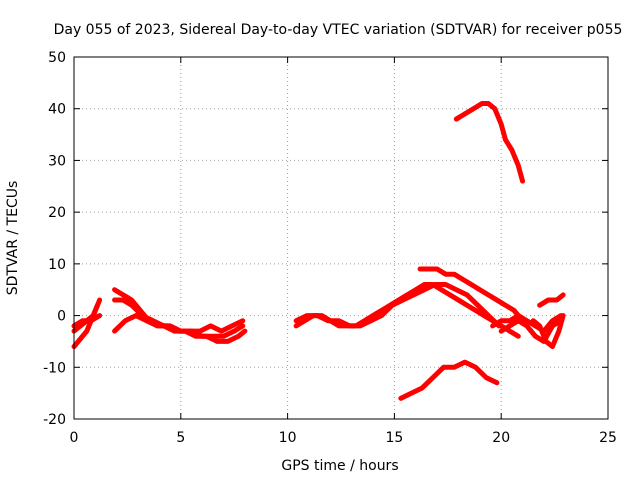 This screenshot has width=640, height=480. Describe the element at coordinates (57, 58) in the screenshot. I see `y-tick-label: 50` at that location.